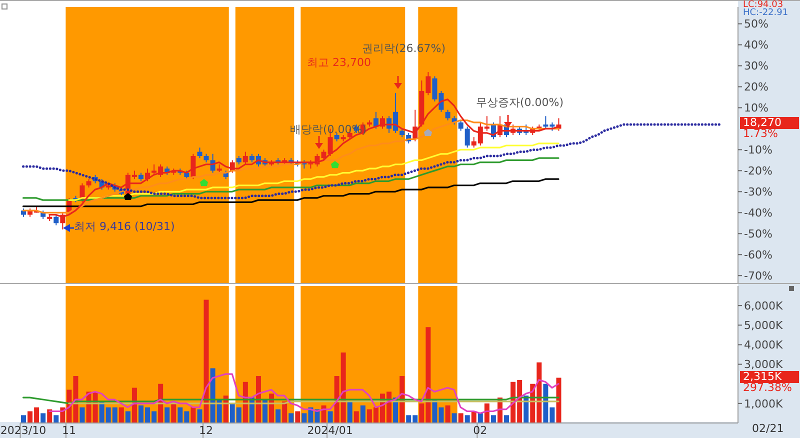  Describe the element at coordinates (520, 102) in the screenshot. I see `annotation: 무상증자(0.00%)` at that location.